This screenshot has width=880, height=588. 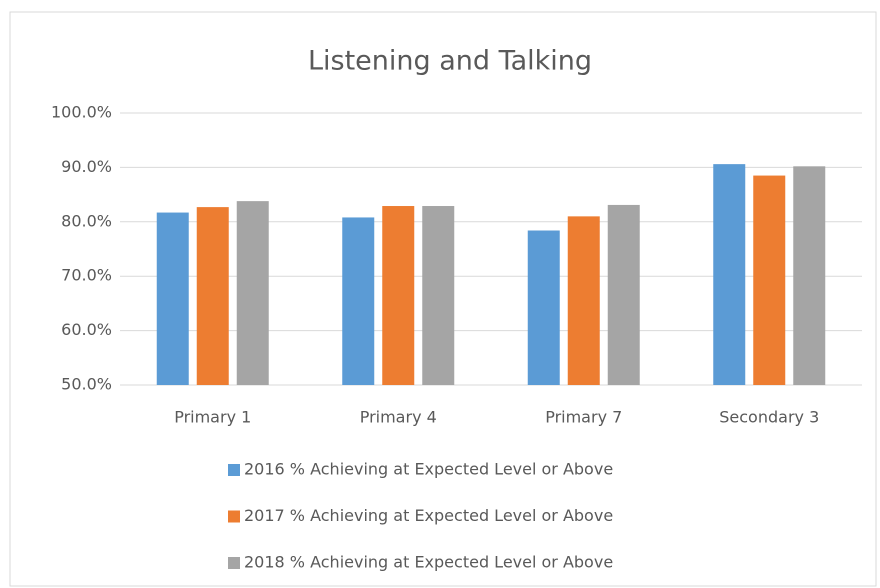 What do you see at coordinates (86, 275) in the screenshot?
I see `y-tick-label: 70.0%` at bounding box center [86, 275].